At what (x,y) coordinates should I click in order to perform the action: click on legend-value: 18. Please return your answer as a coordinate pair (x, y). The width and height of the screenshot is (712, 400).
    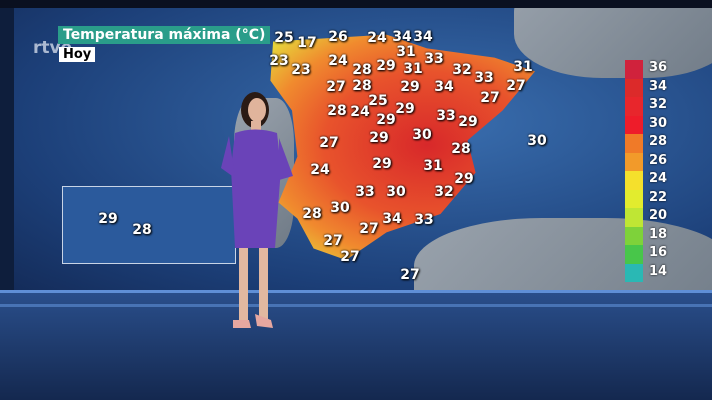
    Looking at the image, I should click on (658, 234).